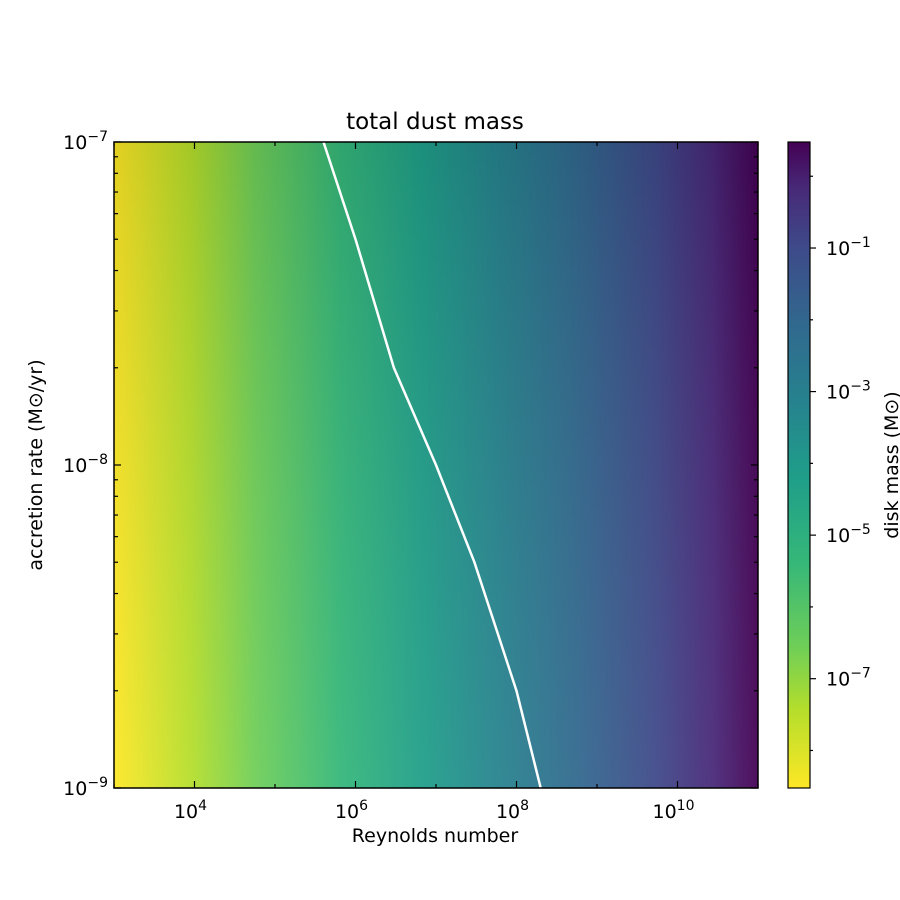 This screenshot has height=900, width=900. I want to click on colorbar-tick-label: 10⁻¹, so click(848, 247).